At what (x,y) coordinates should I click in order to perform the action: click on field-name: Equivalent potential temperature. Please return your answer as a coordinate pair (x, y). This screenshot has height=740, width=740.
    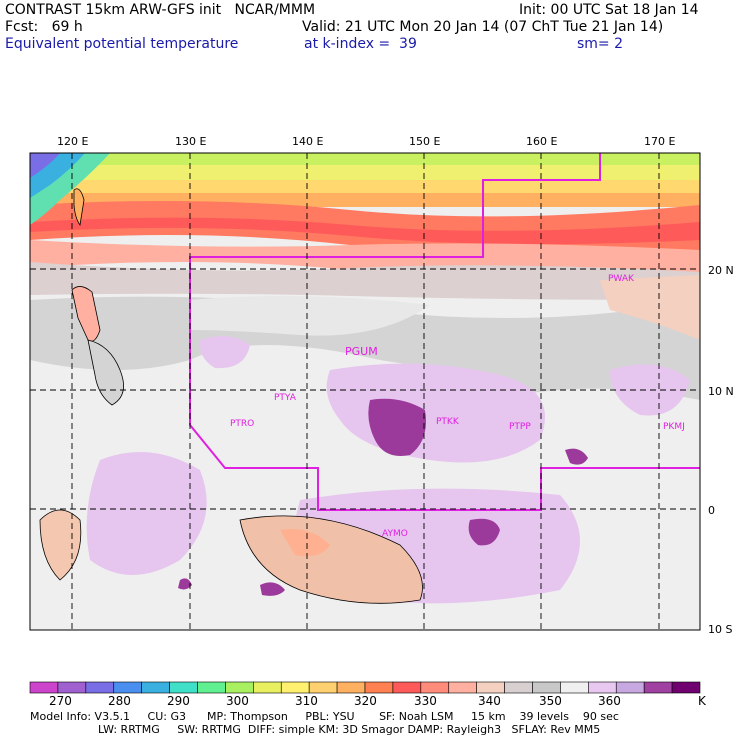
    Looking at the image, I should click on (122, 44).